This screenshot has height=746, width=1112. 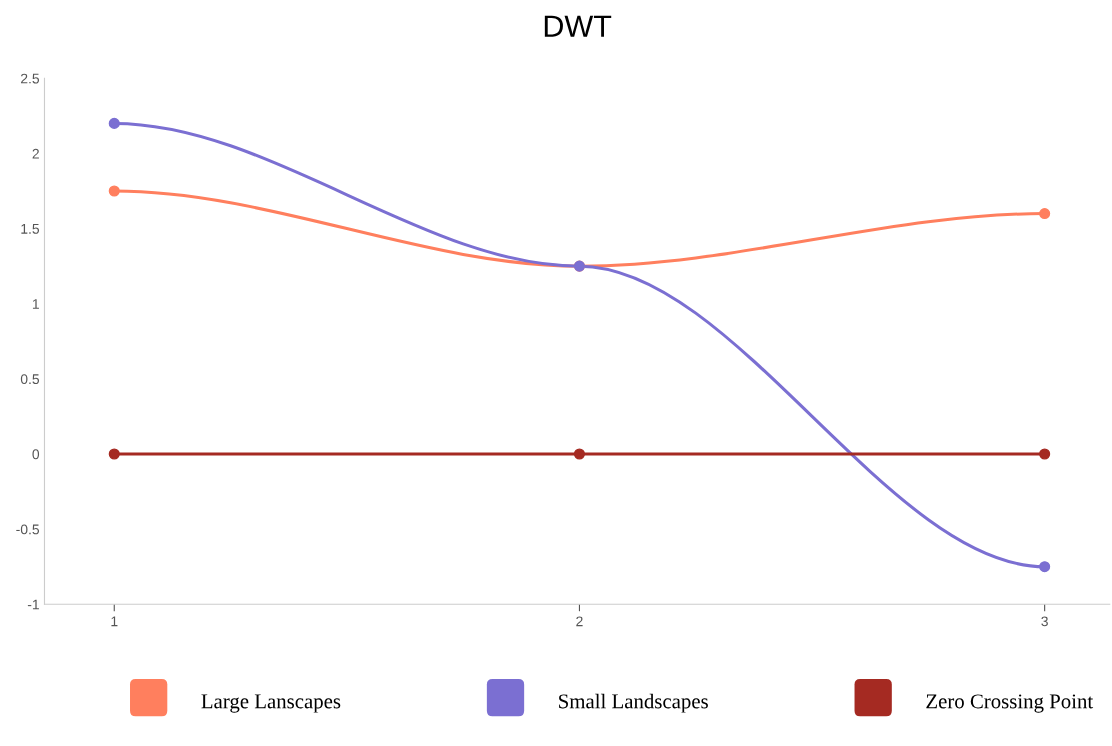 I want to click on y-tick-label: -0.5, so click(x=28, y=529).